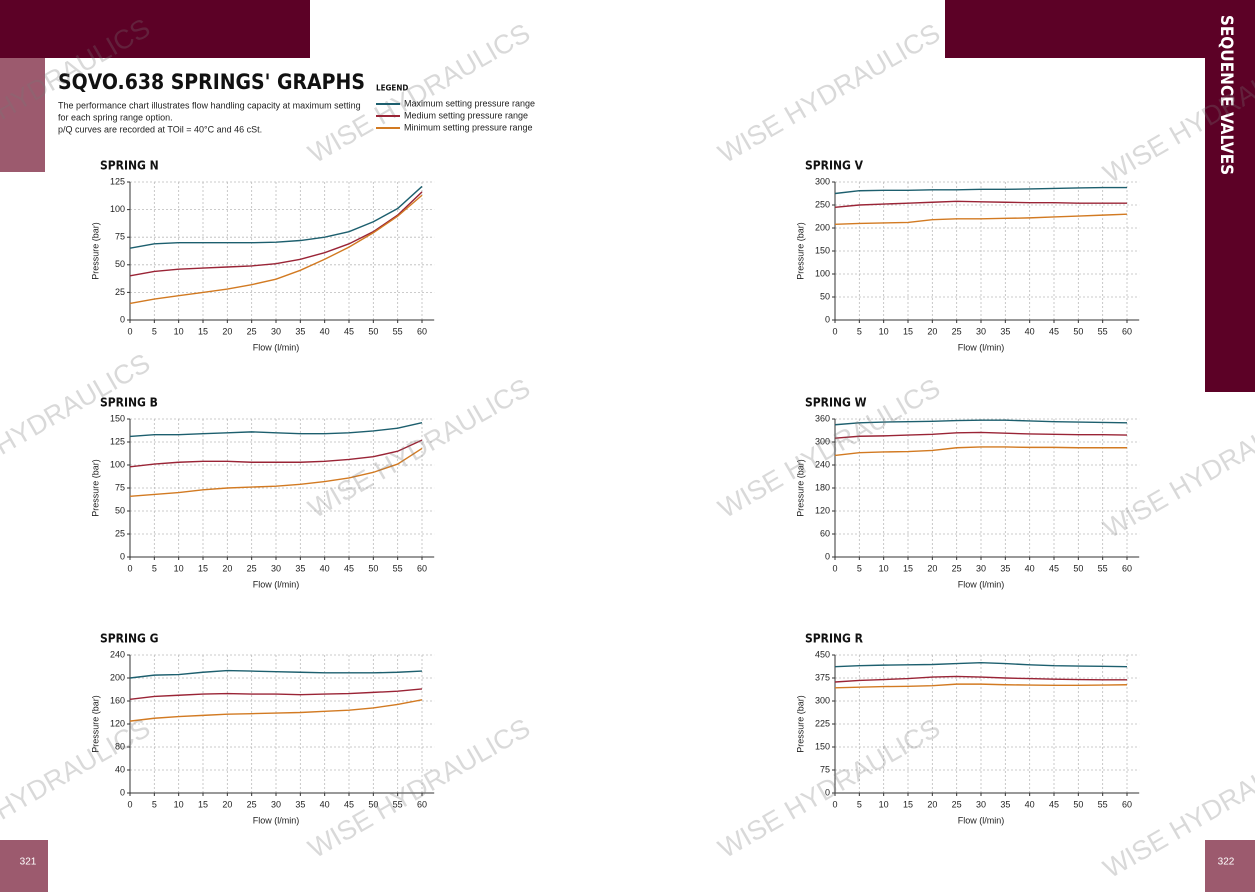  I want to click on chart-title: SPRING G, so click(129, 639).